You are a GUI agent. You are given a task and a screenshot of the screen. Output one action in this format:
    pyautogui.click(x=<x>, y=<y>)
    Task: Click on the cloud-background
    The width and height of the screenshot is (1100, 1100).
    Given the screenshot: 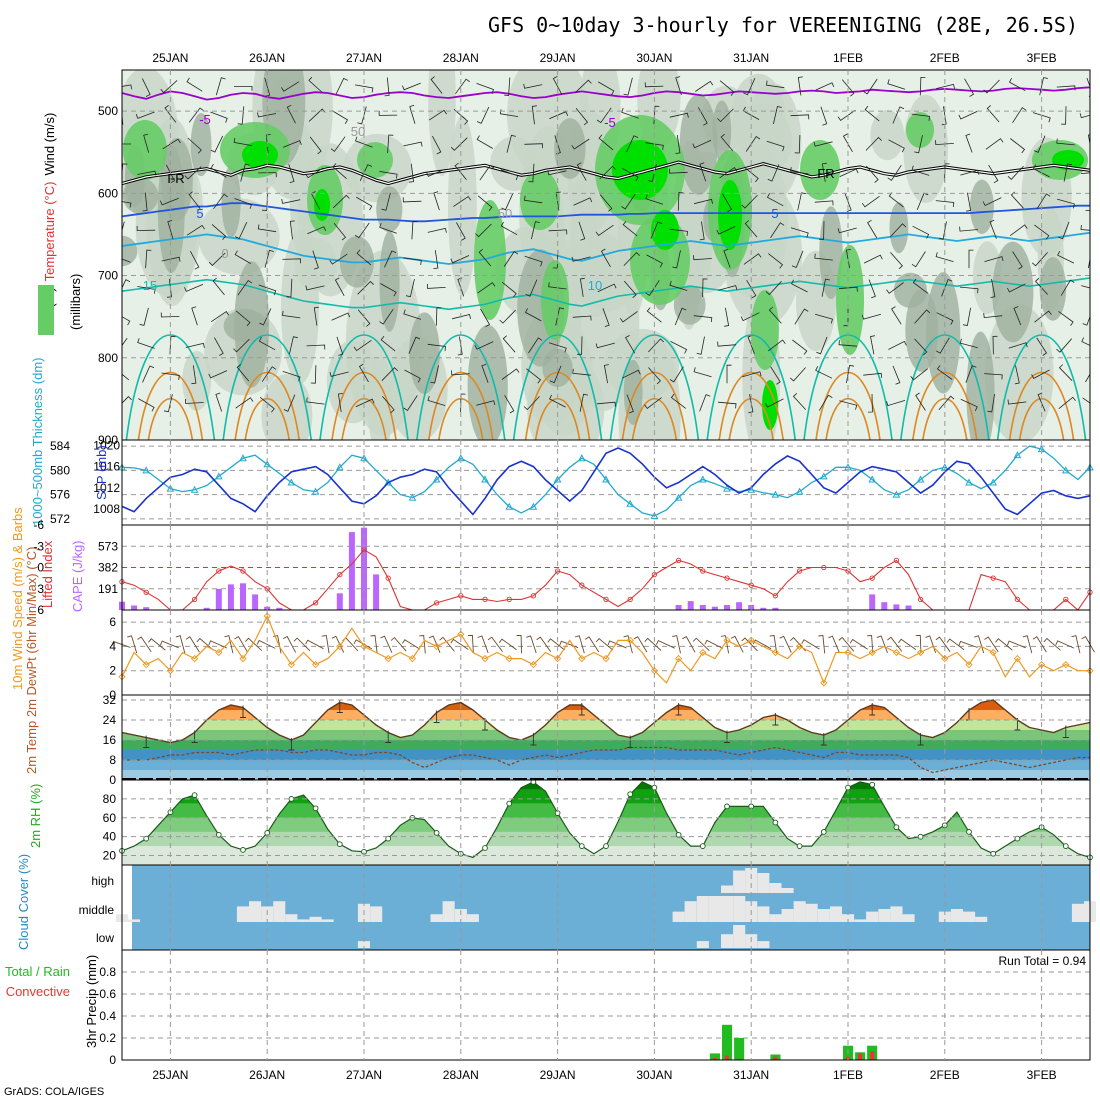 What is the action you would take?
    pyautogui.click(x=611, y=907)
    